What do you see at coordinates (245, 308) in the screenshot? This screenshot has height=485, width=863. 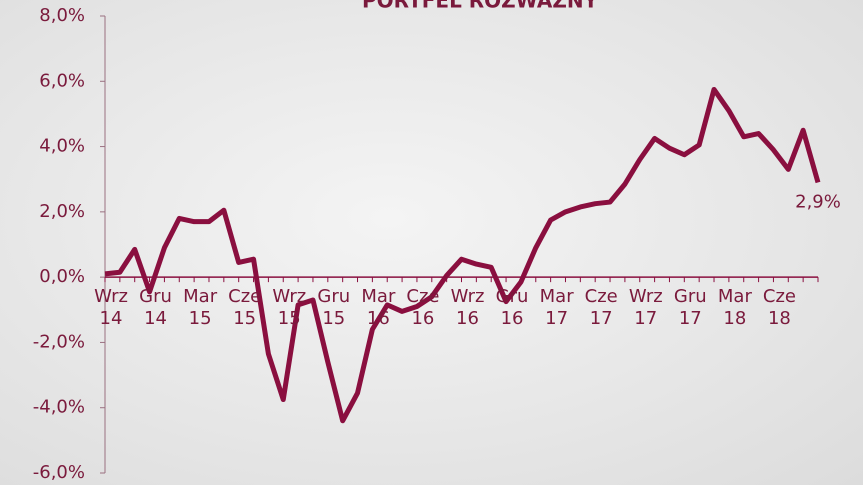 I see `x-tick-label: Cze 15` at bounding box center [245, 308].